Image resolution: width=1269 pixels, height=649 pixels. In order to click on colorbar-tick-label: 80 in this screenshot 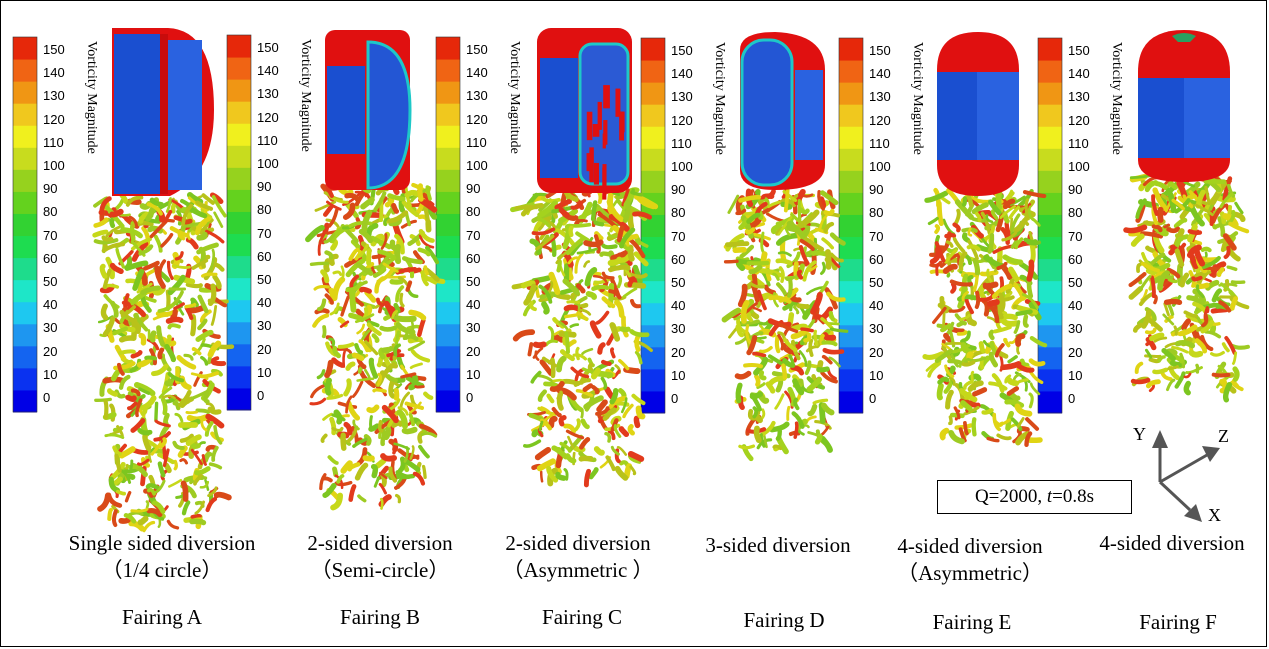, I will do `click(264, 210)`.